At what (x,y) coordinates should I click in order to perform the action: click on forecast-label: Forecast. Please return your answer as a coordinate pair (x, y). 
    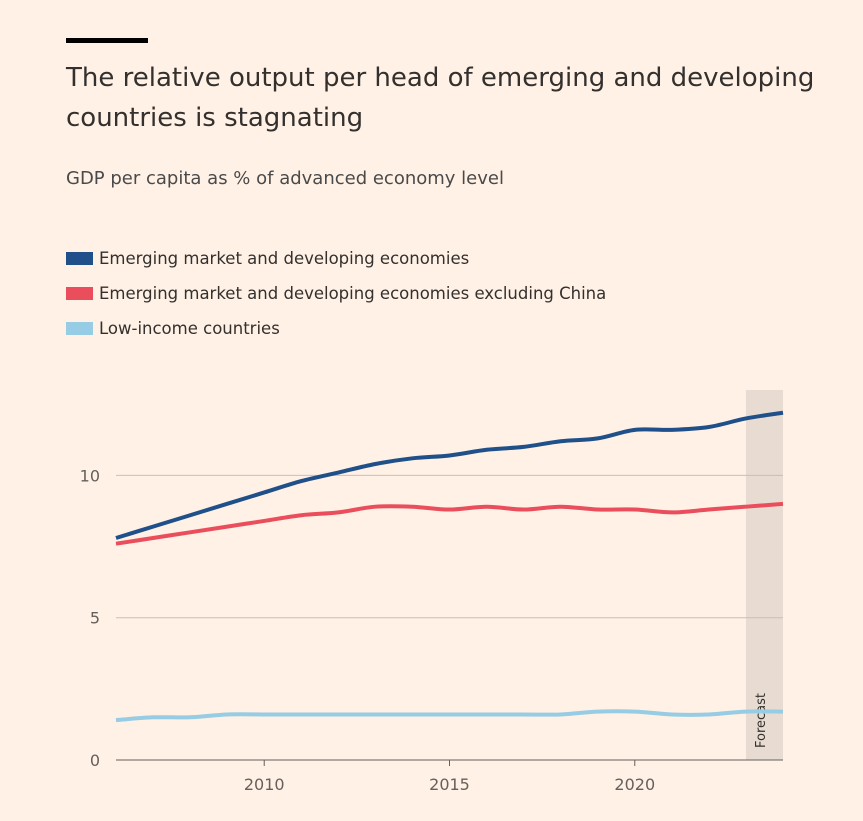
    Looking at the image, I should click on (761, 720).